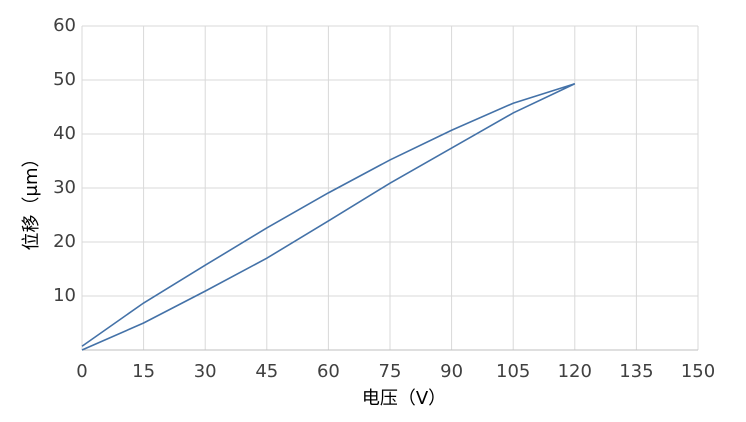 The image size is (746, 422). What do you see at coordinates (328, 371) in the screenshot?
I see `x-tick-label: 60` at bounding box center [328, 371].